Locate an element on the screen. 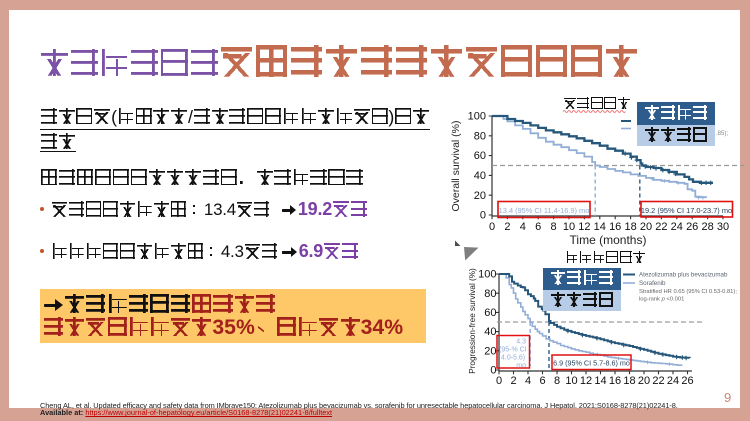 Image resolution: width=750 pixels, height=421 pixels. svg-text: 4.0-5.6) is located at coordinates (513, 358).